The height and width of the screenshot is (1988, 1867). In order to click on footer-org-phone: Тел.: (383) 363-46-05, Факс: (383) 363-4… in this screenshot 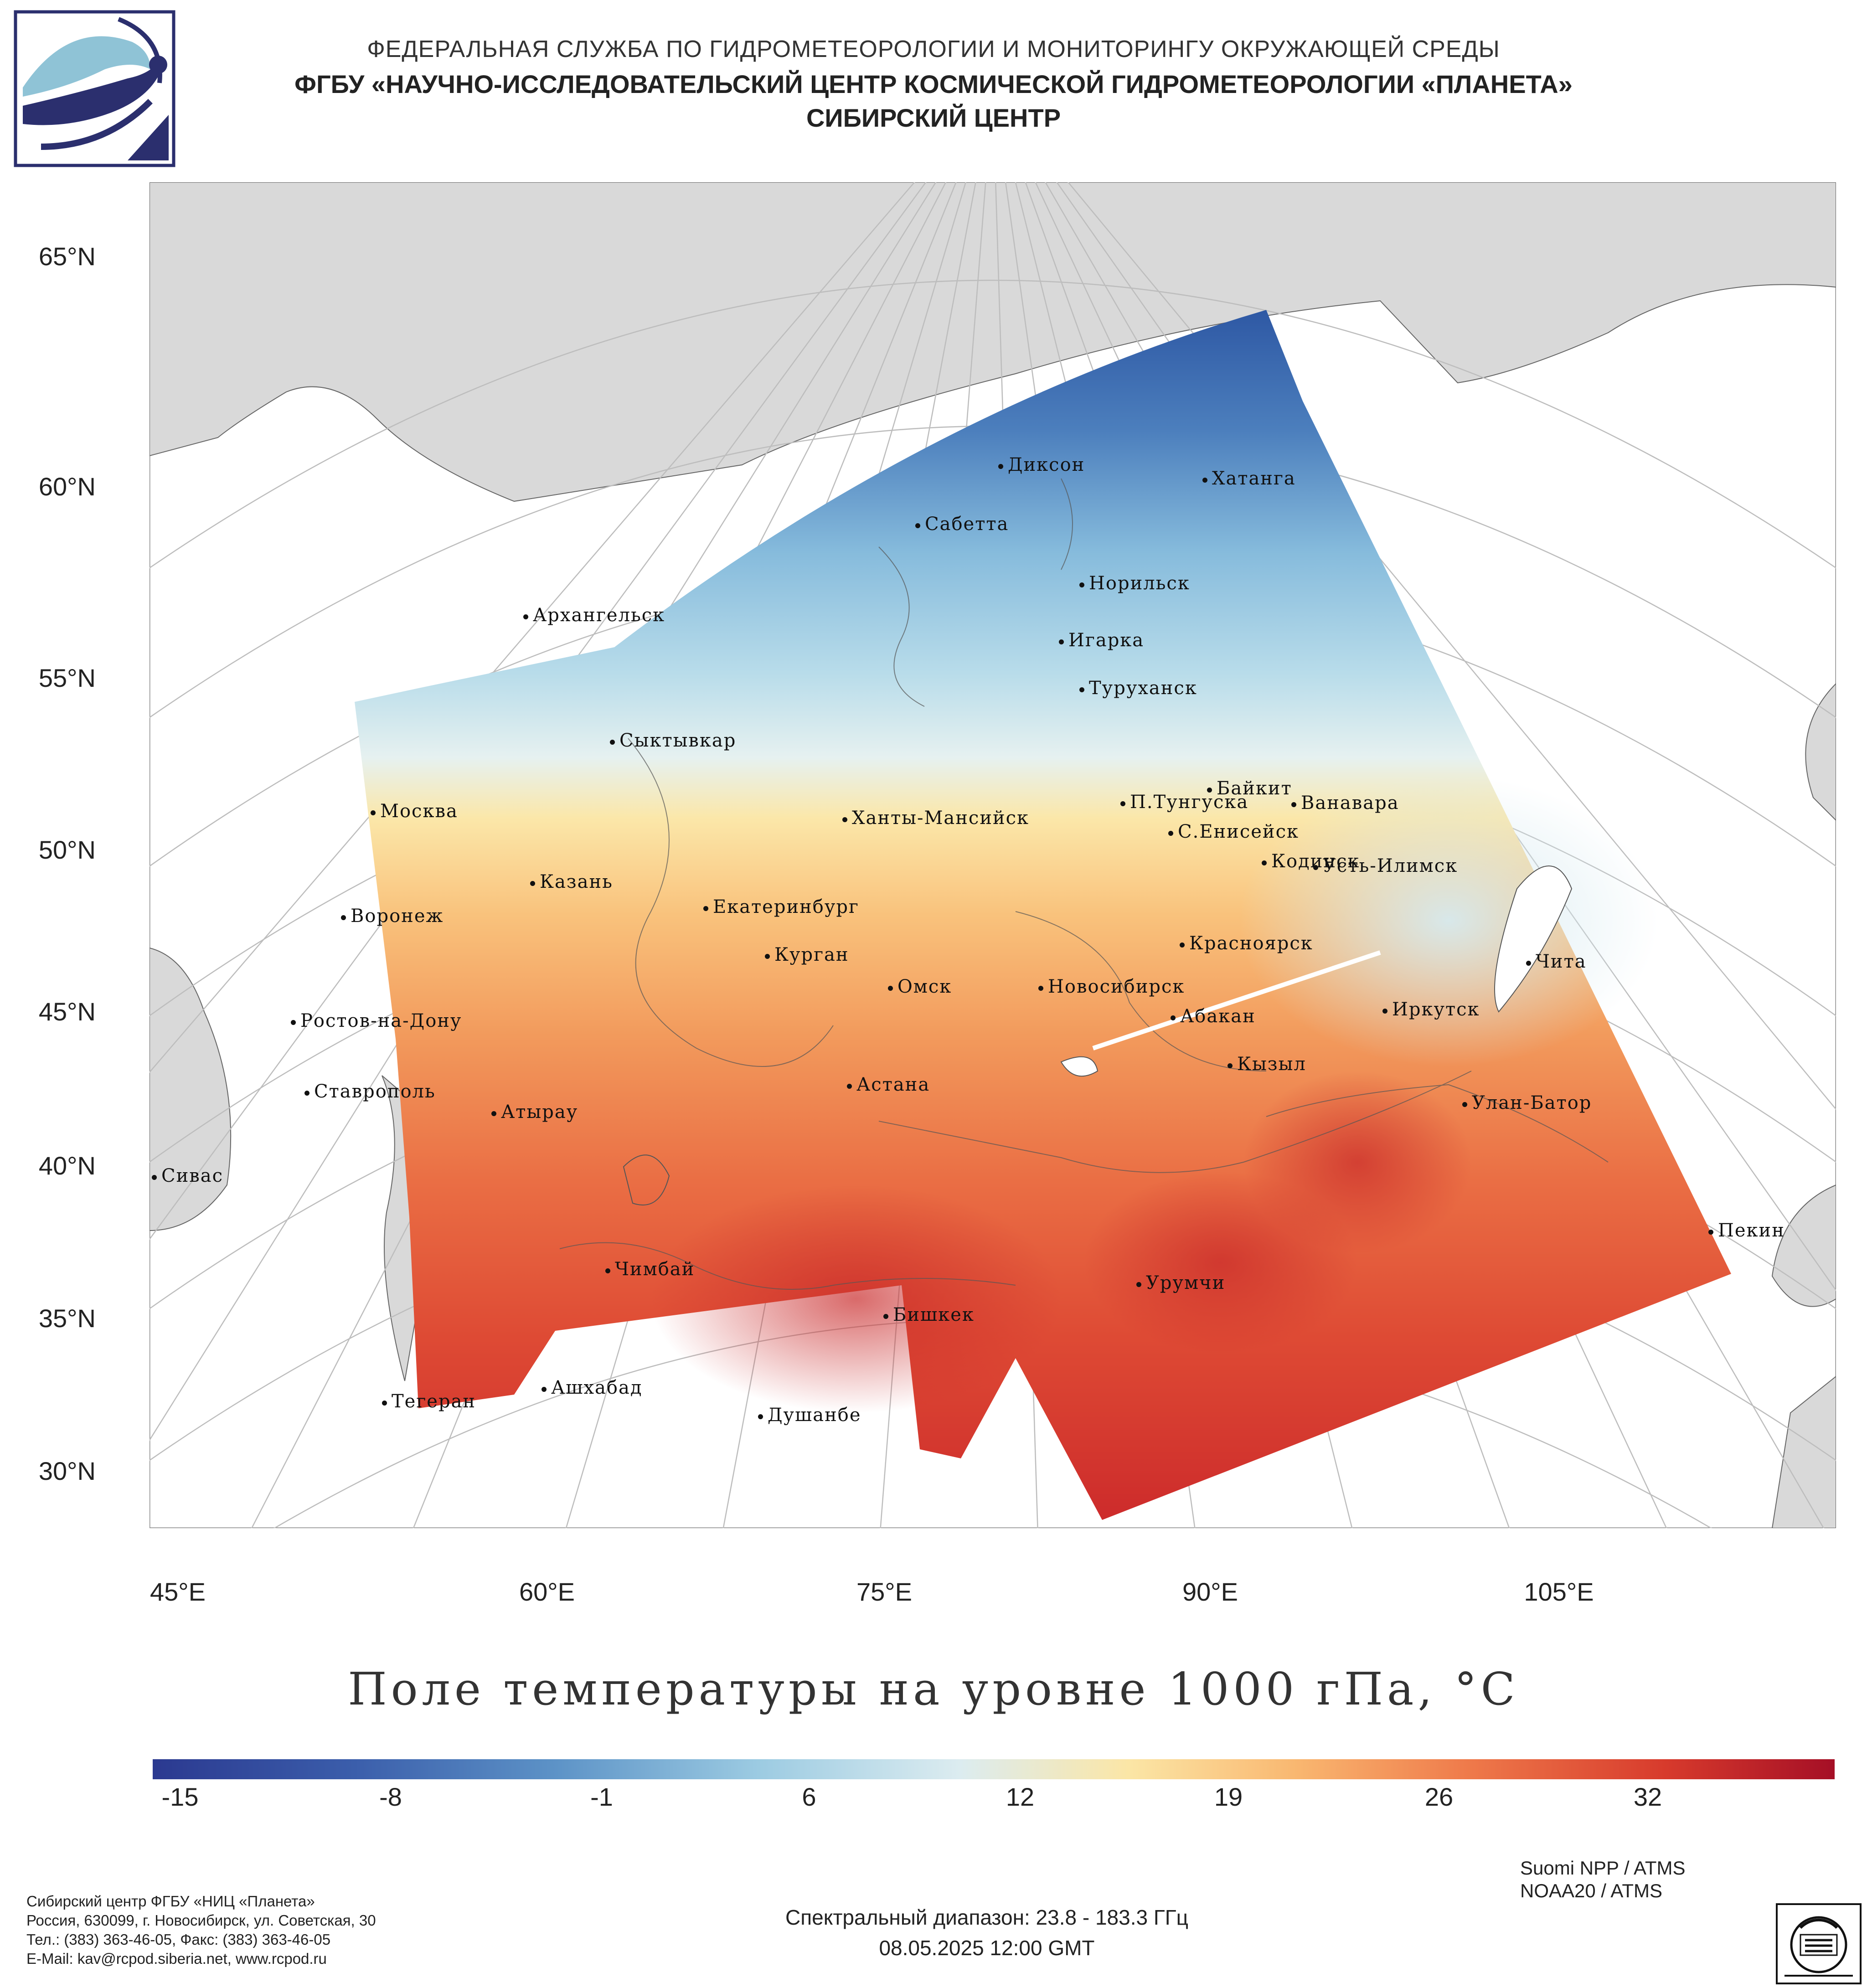, I will do `click(178, 1940)`.